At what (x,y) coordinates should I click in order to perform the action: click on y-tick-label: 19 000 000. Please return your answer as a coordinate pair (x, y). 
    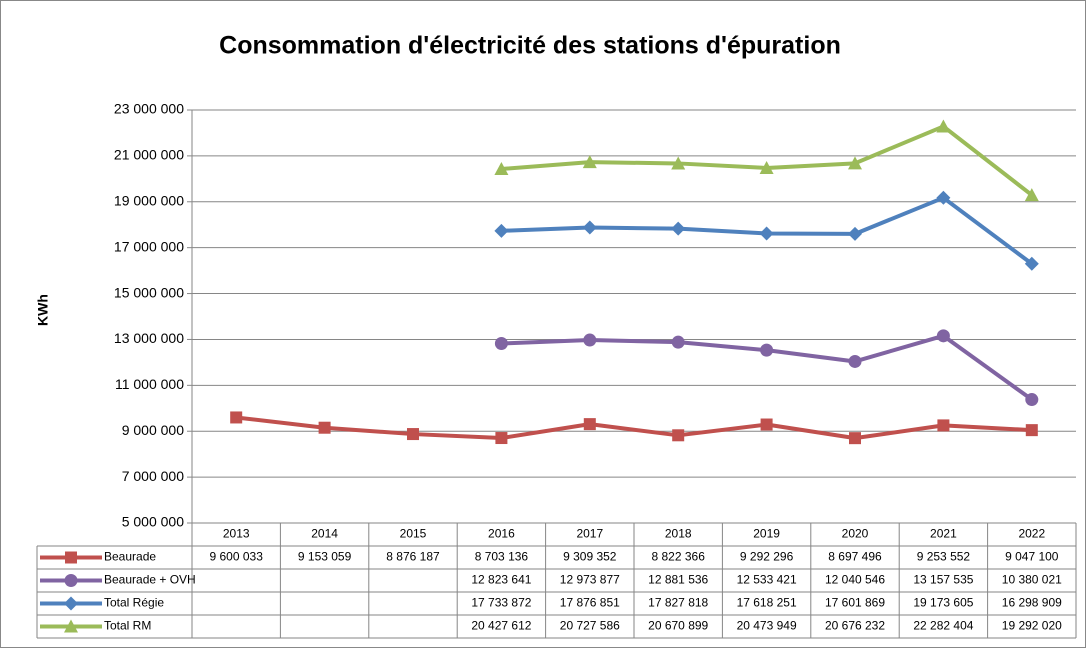
    Looking at the image, I should click on (149, 200).